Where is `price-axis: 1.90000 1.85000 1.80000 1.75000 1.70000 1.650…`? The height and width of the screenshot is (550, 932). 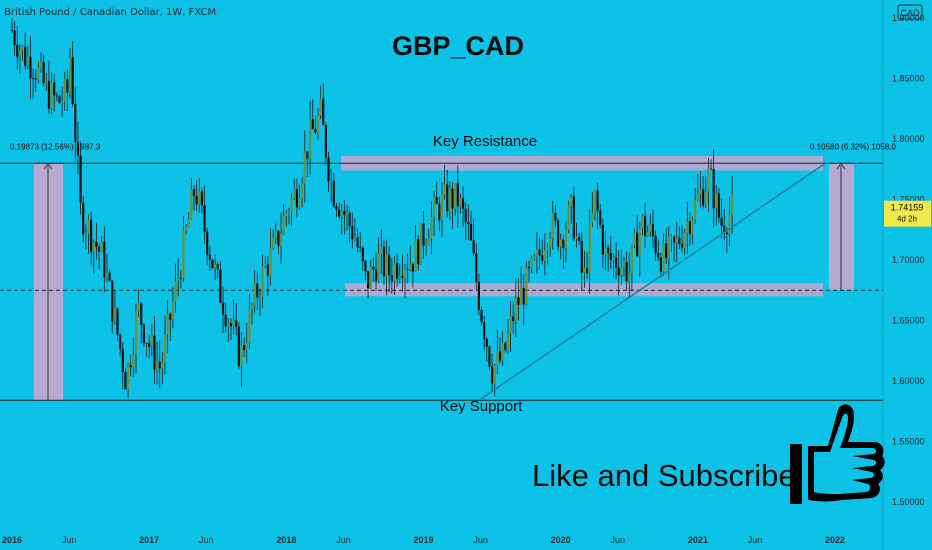 price-axis: 1.90000 1.85000 1.80000 1.75000 1.70000 1.650… is located at coordinates (908, 260).